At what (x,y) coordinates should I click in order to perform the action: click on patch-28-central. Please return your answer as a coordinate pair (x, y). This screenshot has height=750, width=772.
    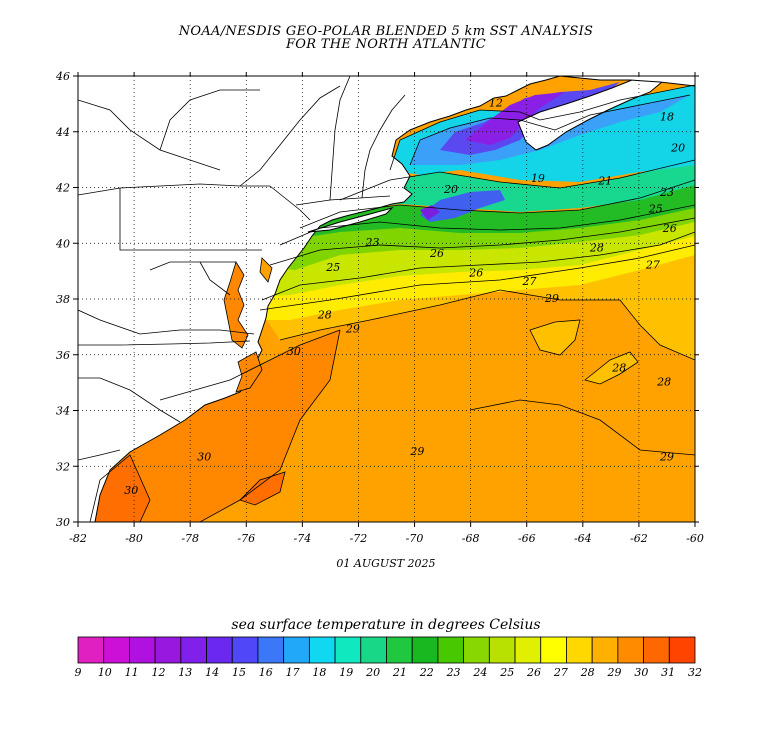
    Looking at the image, I should click on (555, 337).